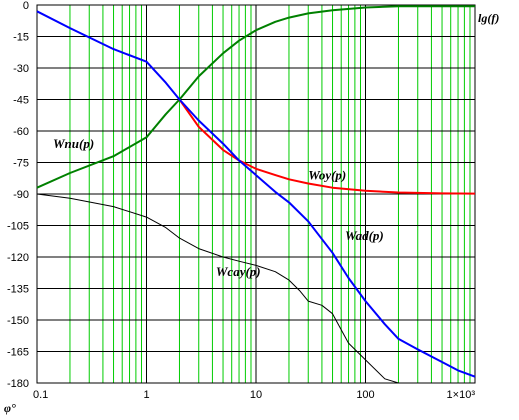 Image resolution: width=519 pixels, height=420 pixels. What do you see at coordinates (238, 271) in the screenshot?
I see `series-label: Wcay(p)` at bounding box center [238, 271].